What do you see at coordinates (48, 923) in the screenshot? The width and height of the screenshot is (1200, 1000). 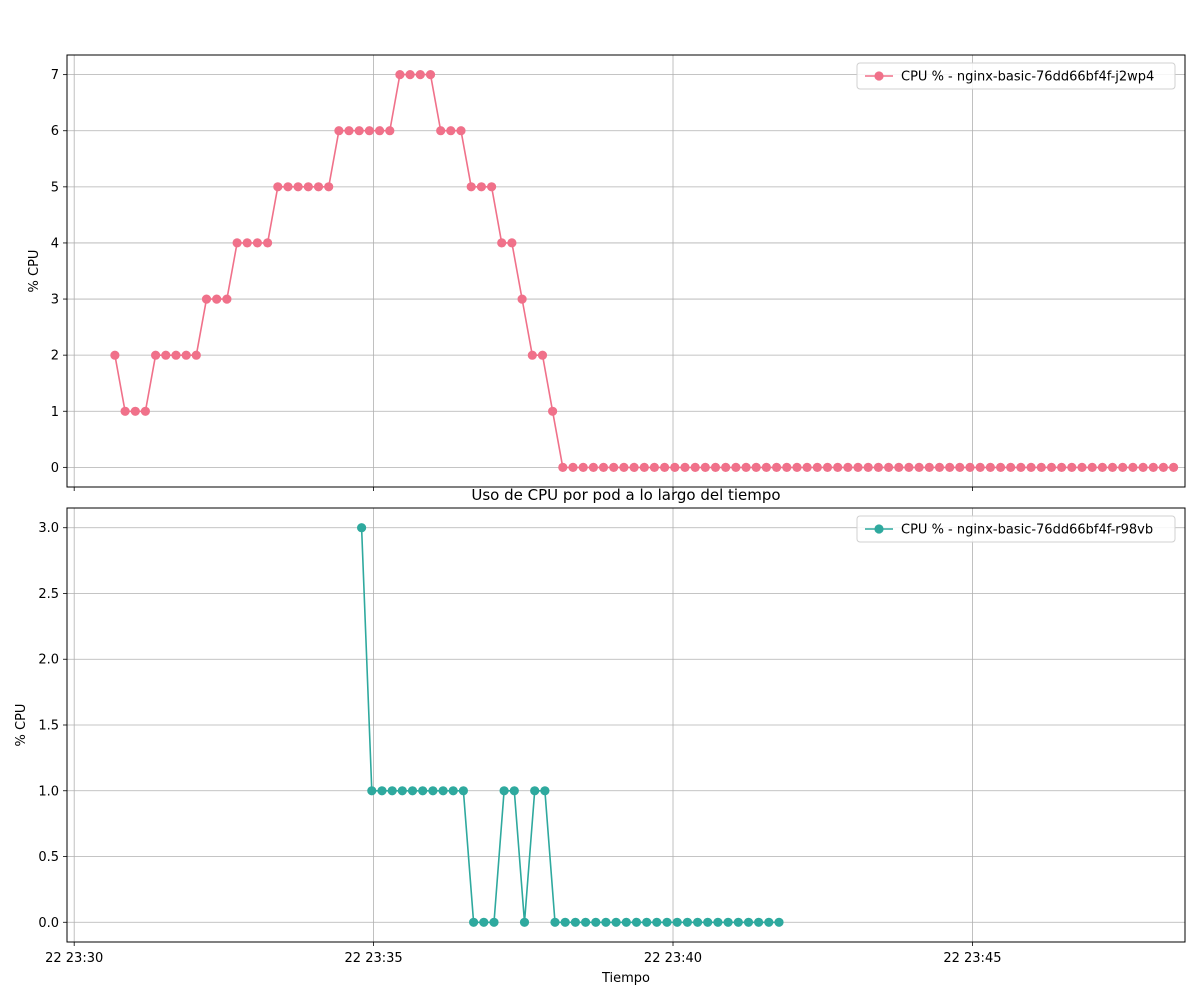 I see `y-tick-label: 0.0` at bounding box center [48, 923].